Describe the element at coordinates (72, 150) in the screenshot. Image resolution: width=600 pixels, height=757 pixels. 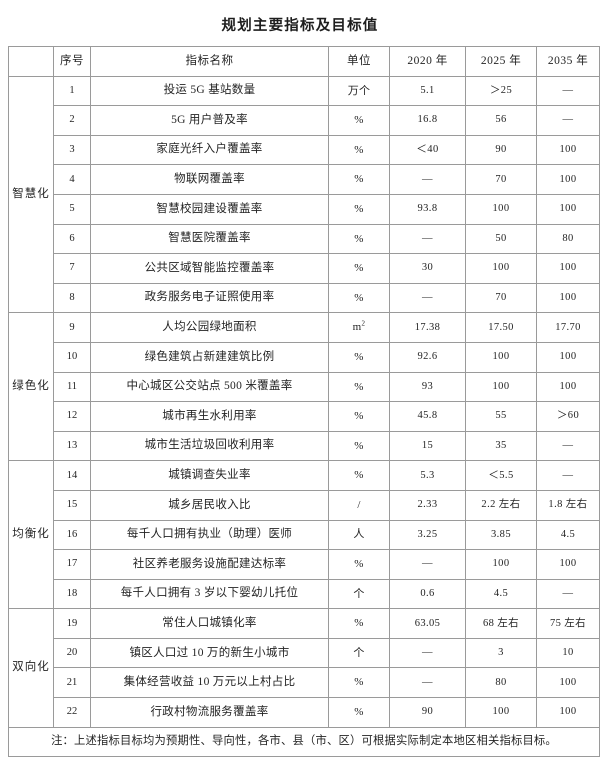
I see `row-seq: 3` at that location.